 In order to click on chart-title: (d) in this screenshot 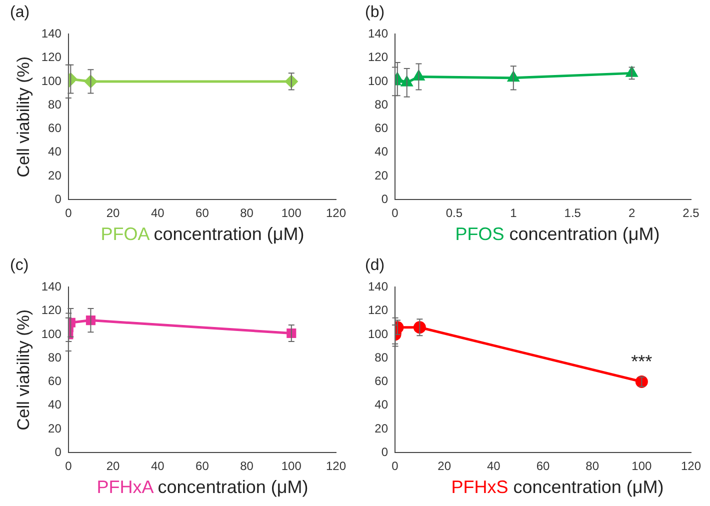, I will do `click(375, 266)`.